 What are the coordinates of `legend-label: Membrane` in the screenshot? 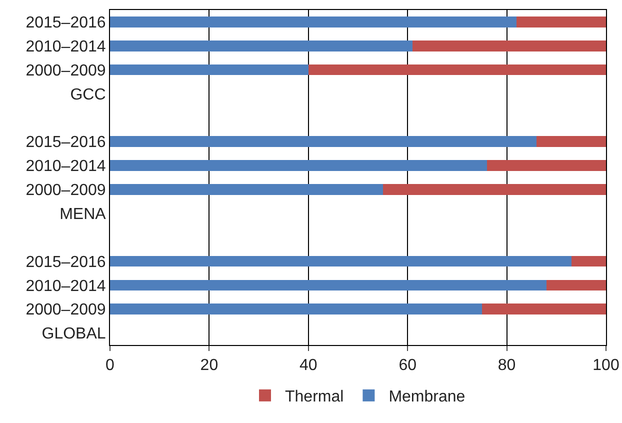 It's located at (427, 397).